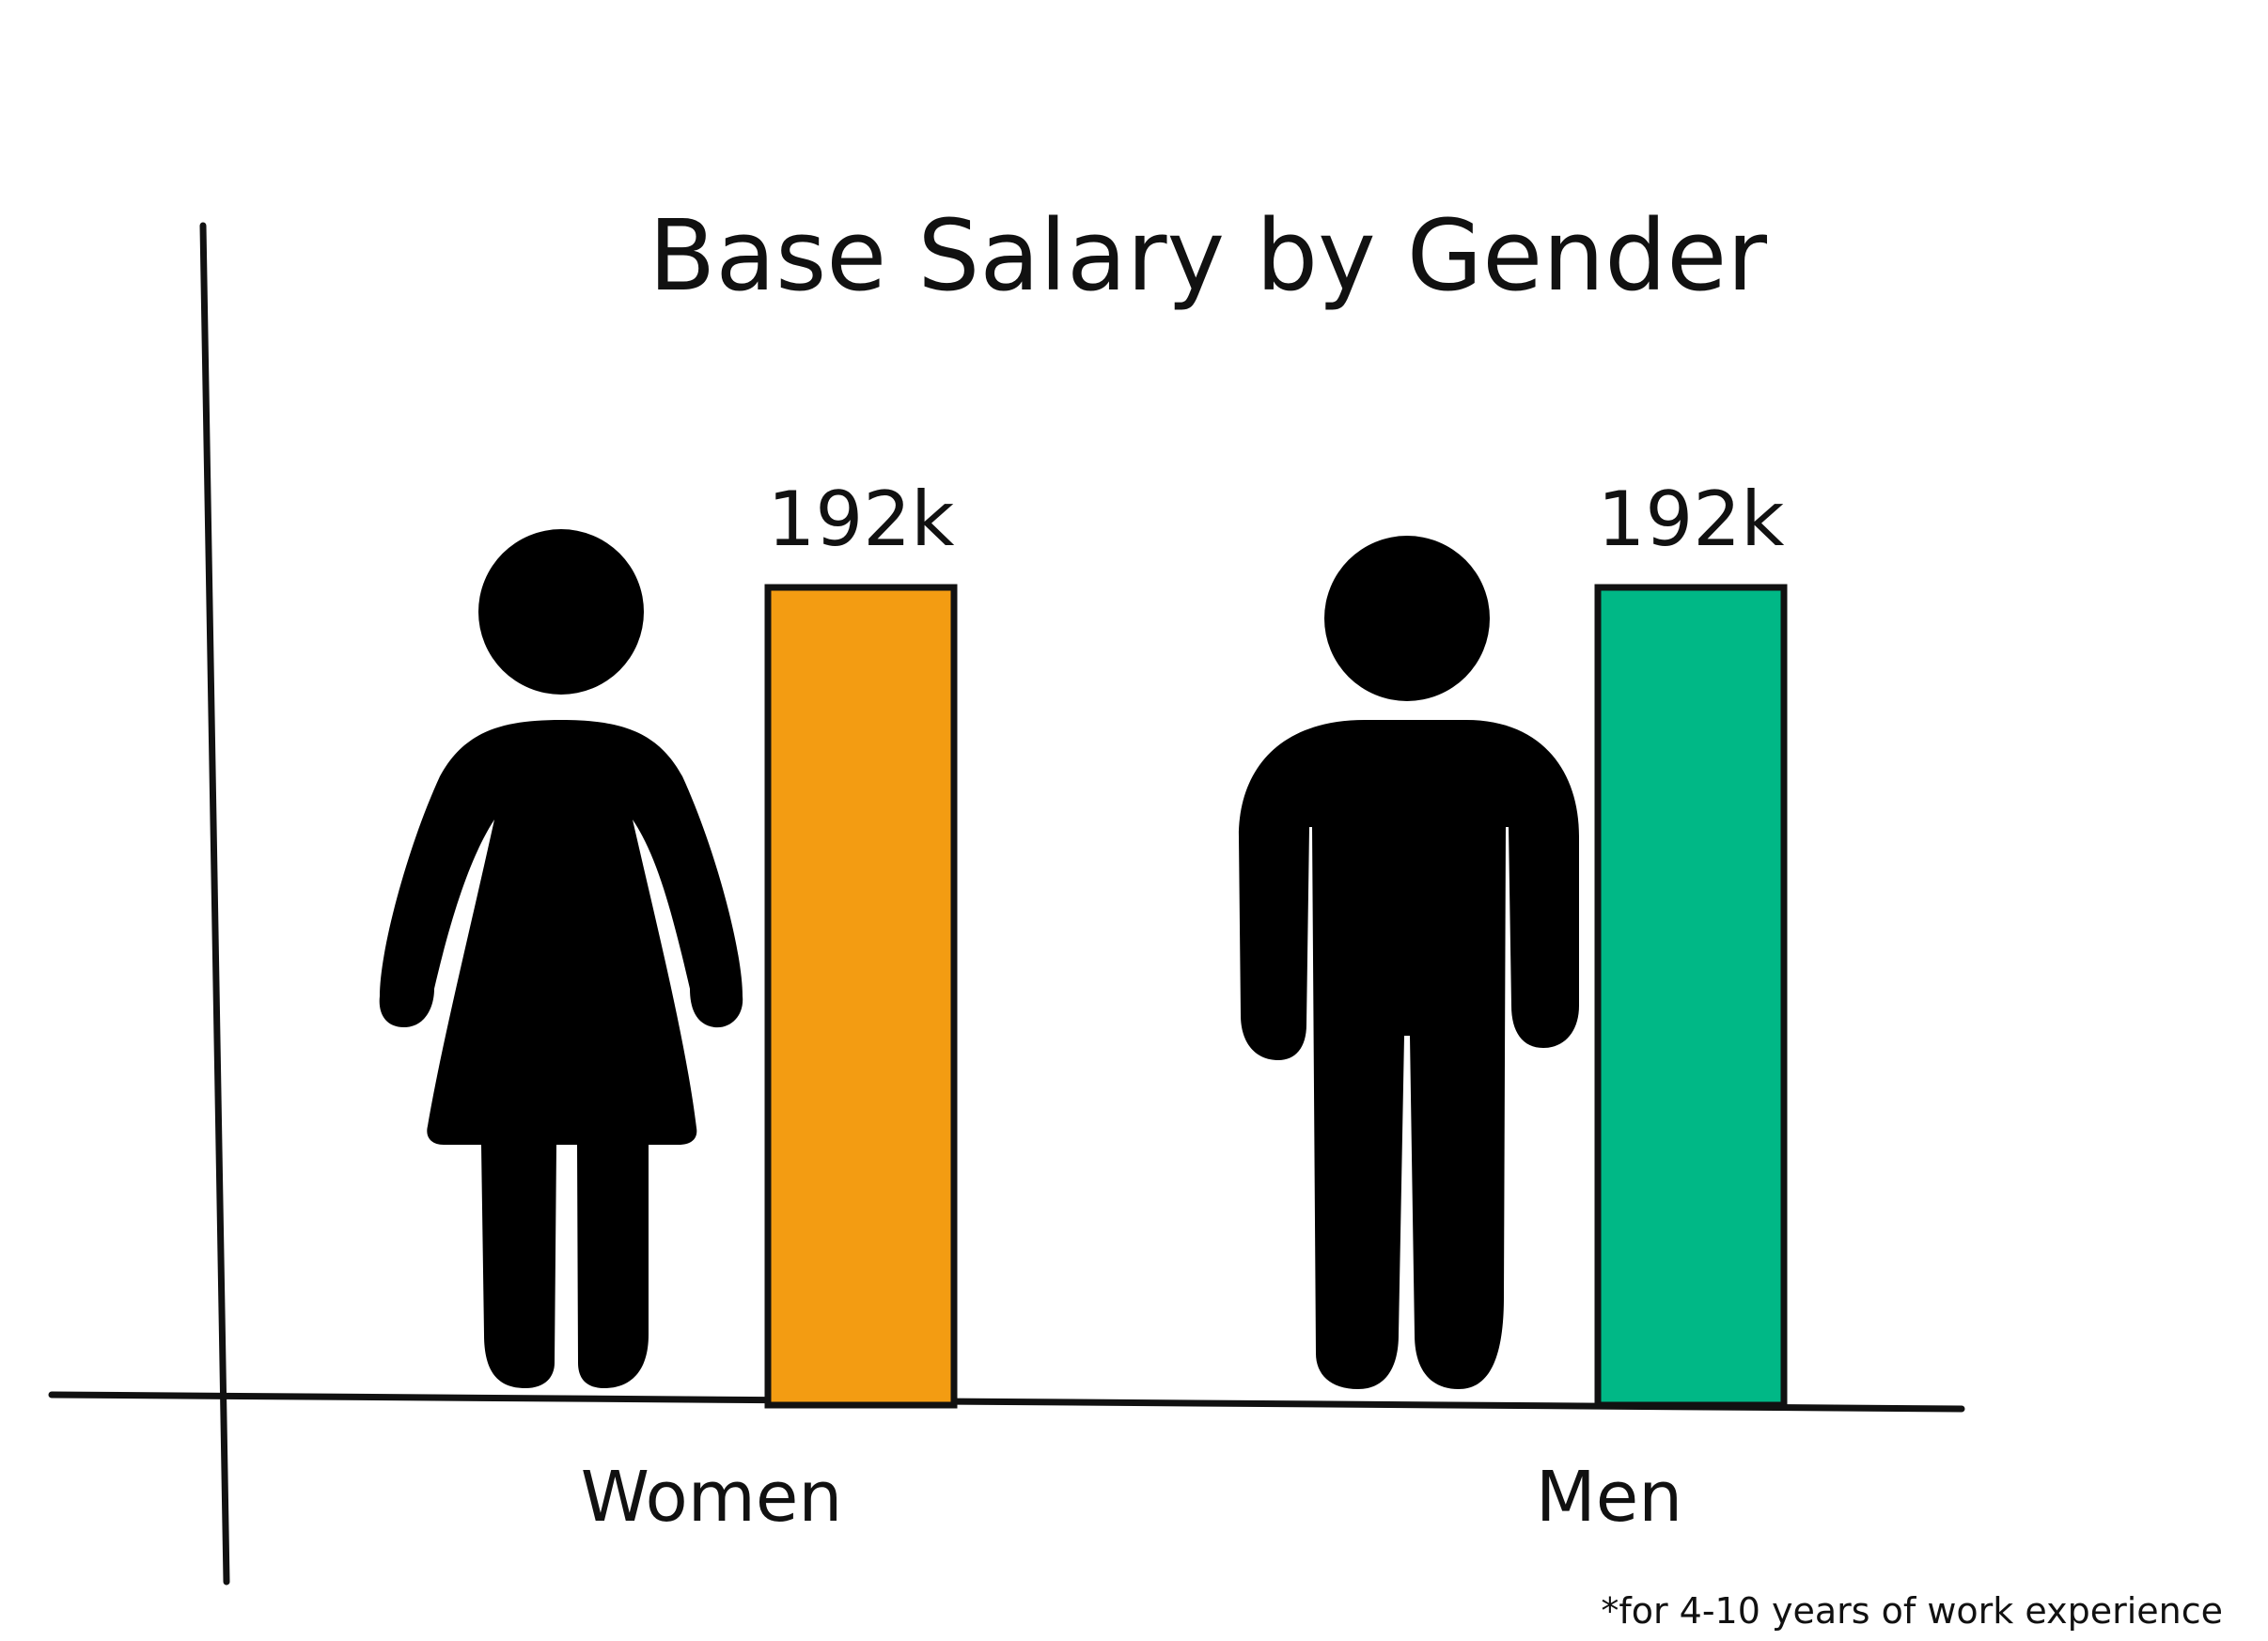 The image size is (2268, 1641). Describe the element at coordinates (1912, 1611) in the screenshot. I see `chart-footnote: *for 4-10 years of work experience` at that location.